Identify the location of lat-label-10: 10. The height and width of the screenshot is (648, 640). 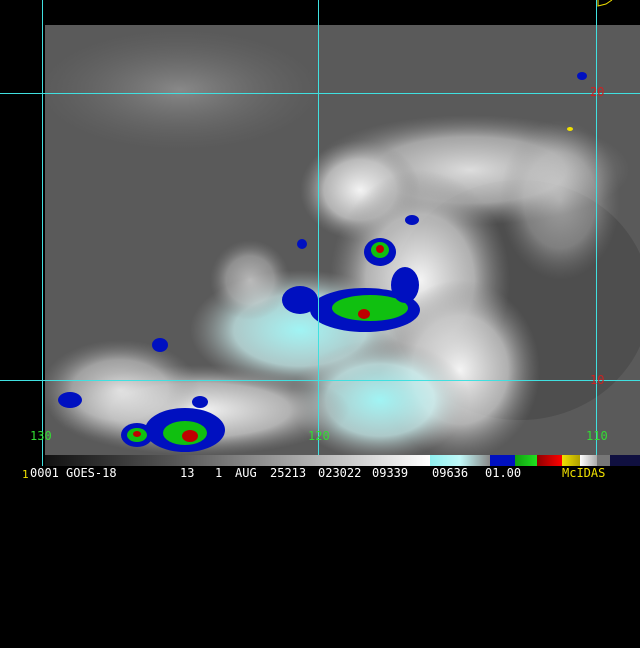
(597, 380).